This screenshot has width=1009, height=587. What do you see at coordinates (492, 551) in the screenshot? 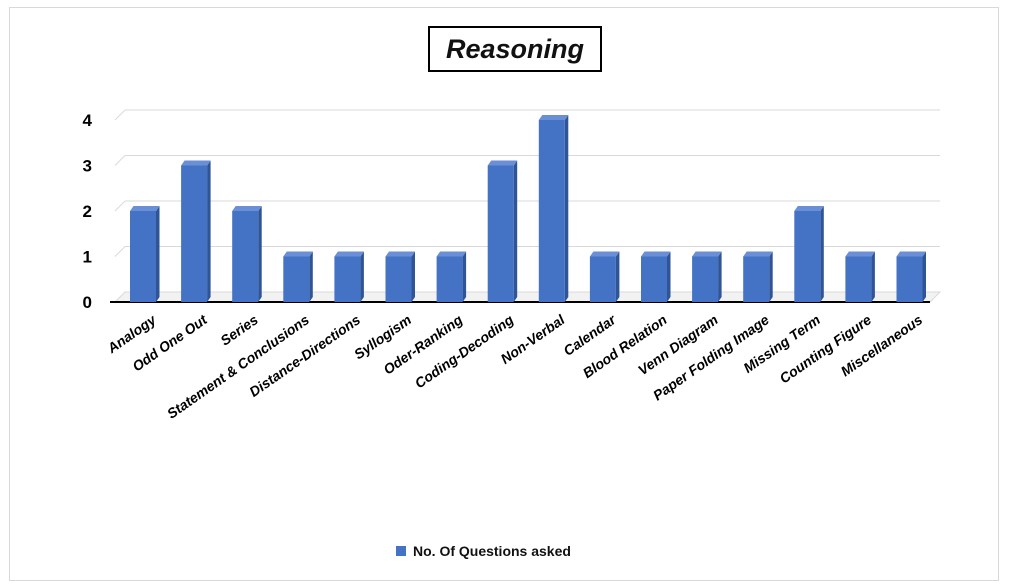
I see `legend-label: No. Of Questions asked` at bounding box center [492, 551].